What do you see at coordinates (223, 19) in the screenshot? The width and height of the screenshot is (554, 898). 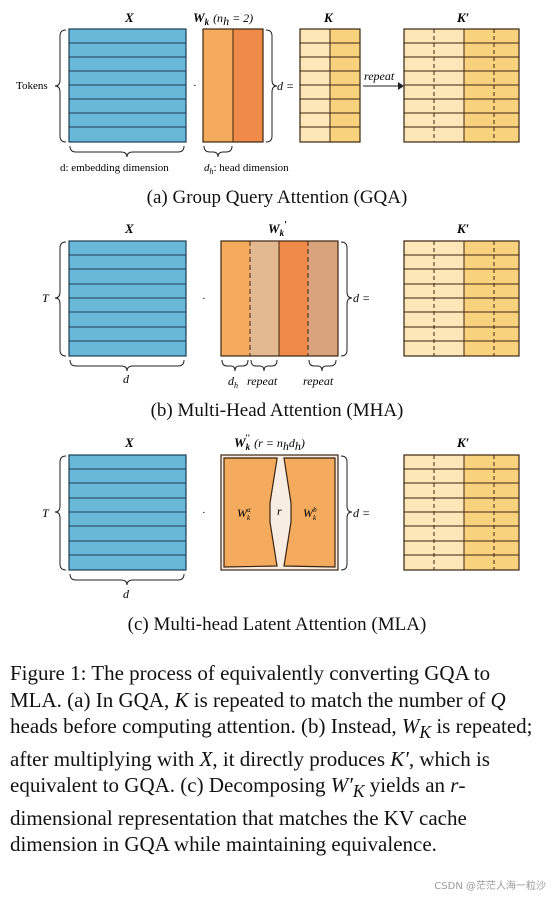 I see `panel-a-w-label: Wk (nh = 2)` at bounding box center [223, 19].